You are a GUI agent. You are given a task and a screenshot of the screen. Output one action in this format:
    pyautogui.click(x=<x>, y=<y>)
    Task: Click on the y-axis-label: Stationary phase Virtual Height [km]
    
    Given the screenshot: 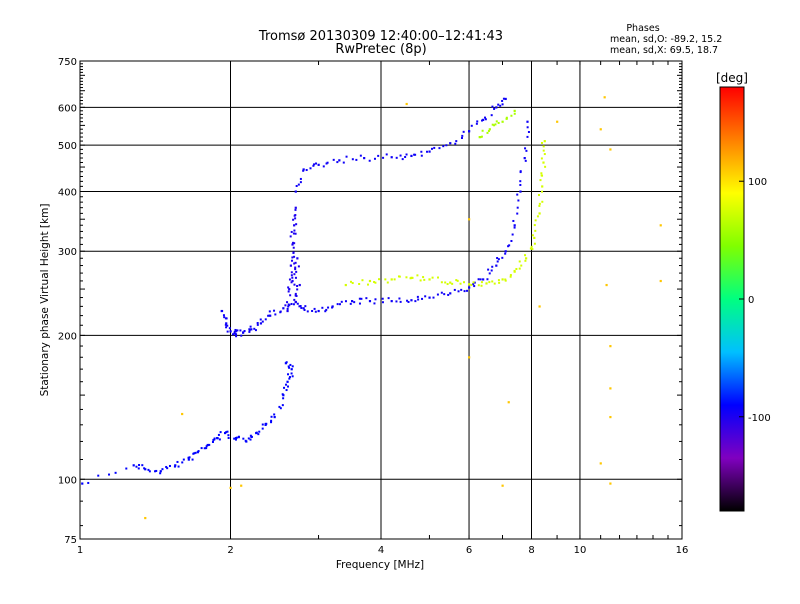 What is the action you would take?
    pyautogui.click(x=45, y=300)
    